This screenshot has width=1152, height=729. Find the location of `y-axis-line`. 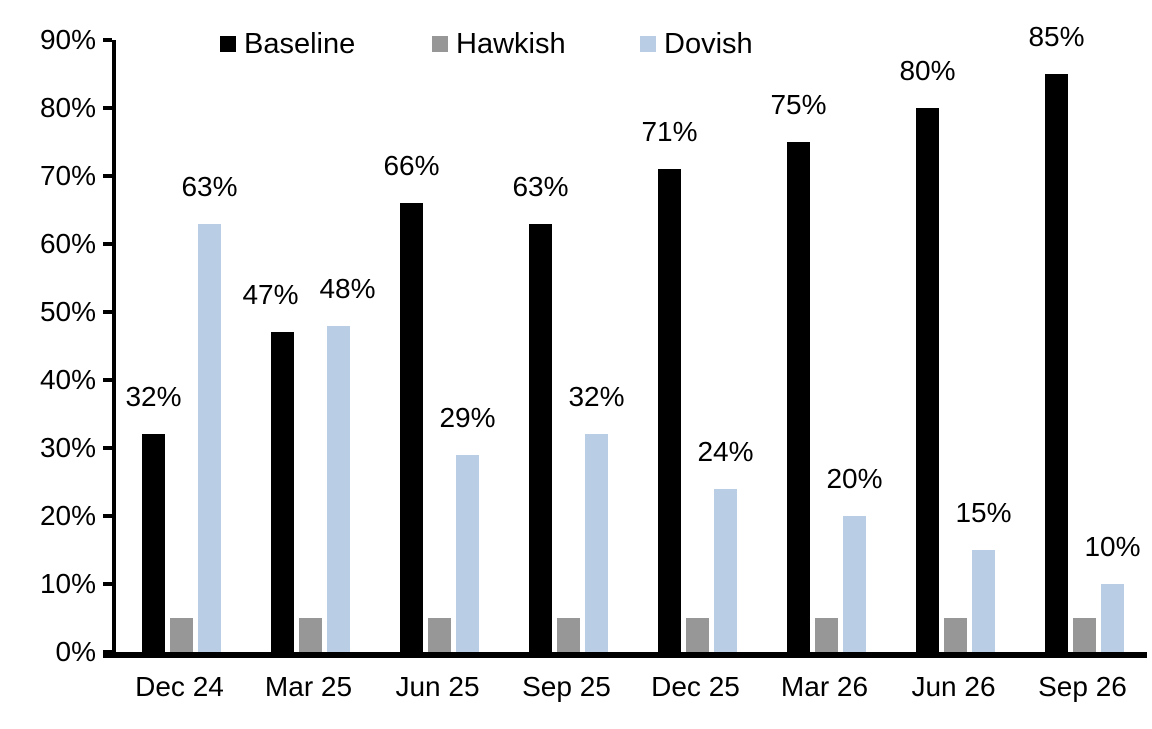

y-axis-line is located at coordinates (114, 346).